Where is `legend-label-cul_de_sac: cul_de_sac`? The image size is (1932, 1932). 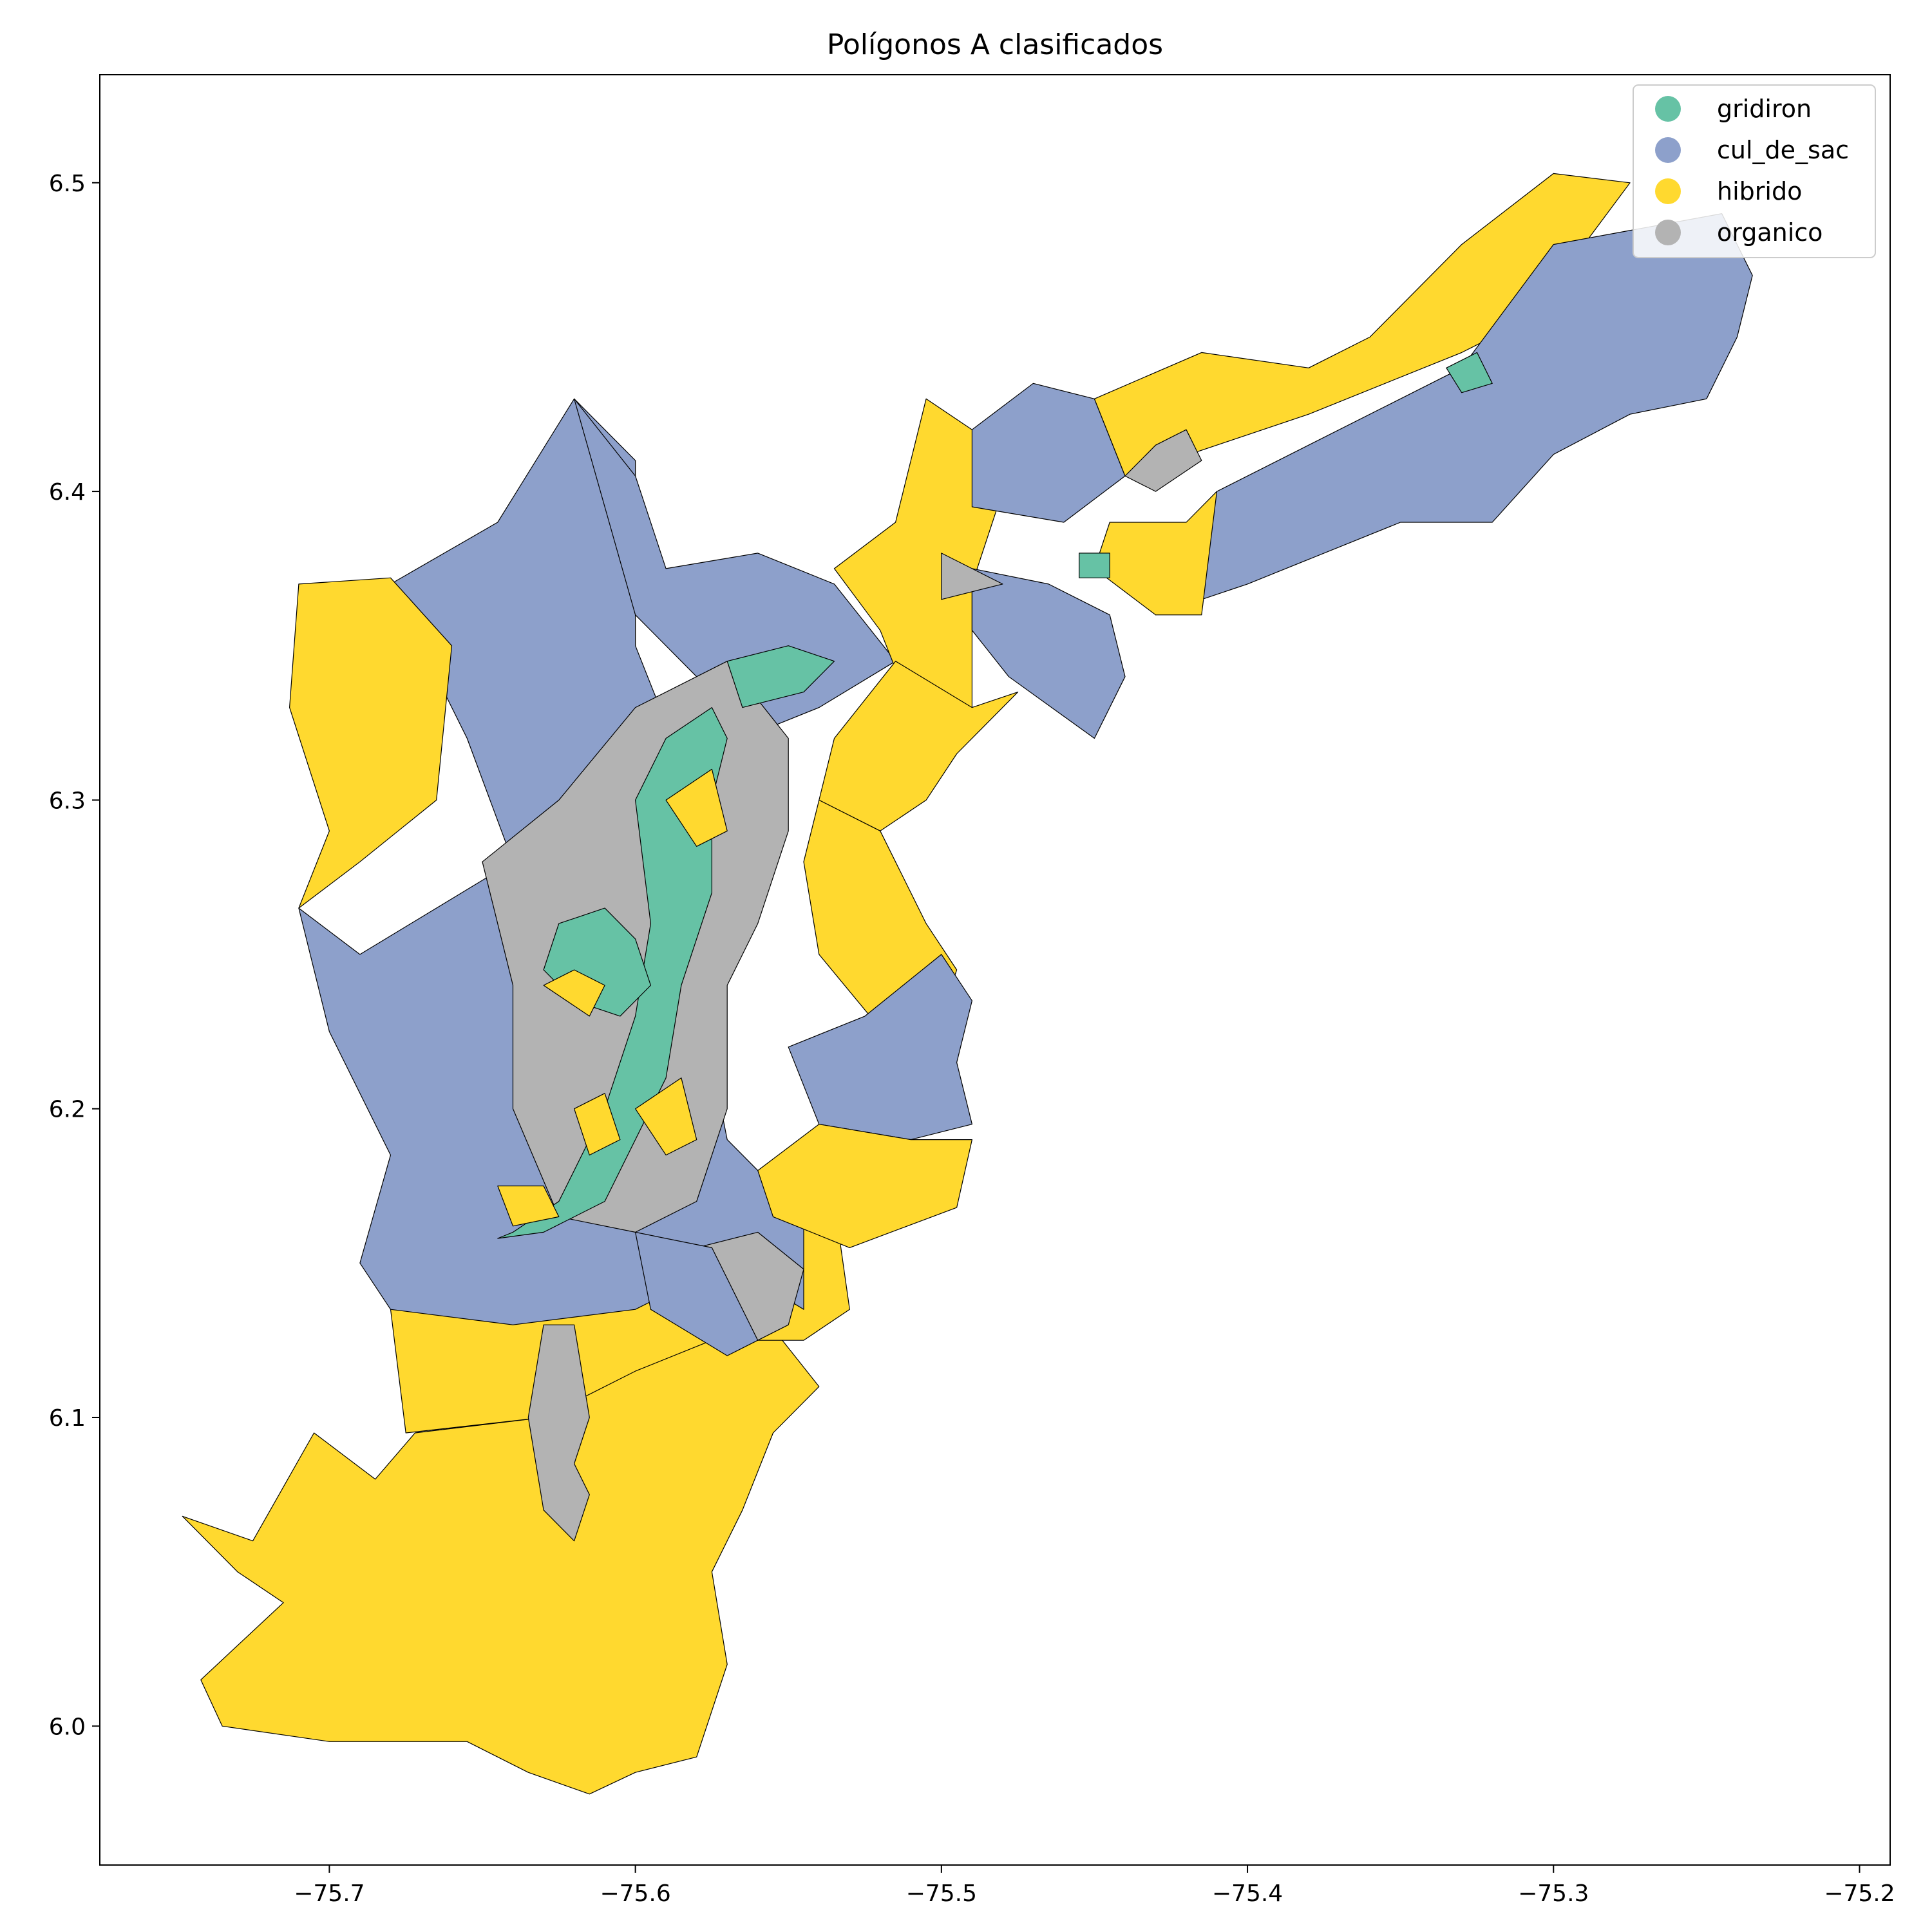
legend-label-cul_de_sac: cul_de_sac is located at coordinates (1783, 150).